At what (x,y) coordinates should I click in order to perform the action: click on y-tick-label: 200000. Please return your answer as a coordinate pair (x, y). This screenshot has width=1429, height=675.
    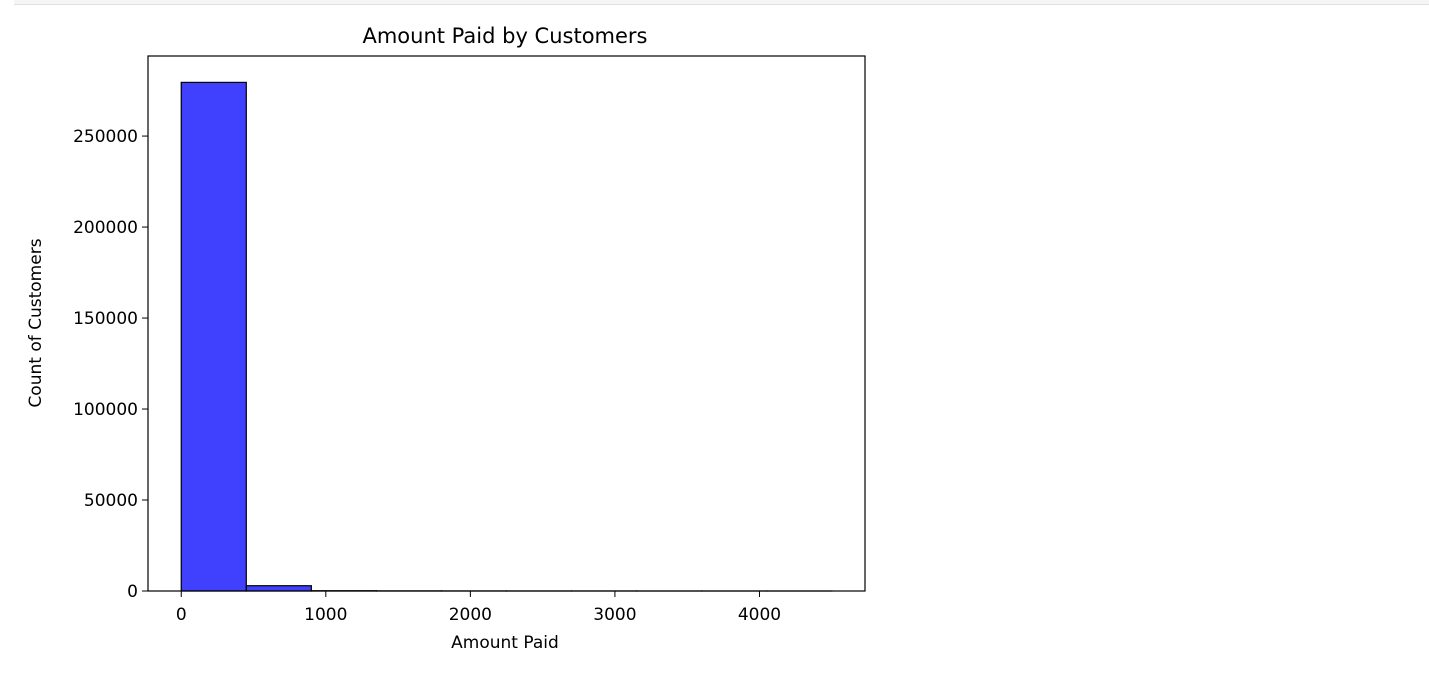
    Looking at the image, I should click on (105, 228).